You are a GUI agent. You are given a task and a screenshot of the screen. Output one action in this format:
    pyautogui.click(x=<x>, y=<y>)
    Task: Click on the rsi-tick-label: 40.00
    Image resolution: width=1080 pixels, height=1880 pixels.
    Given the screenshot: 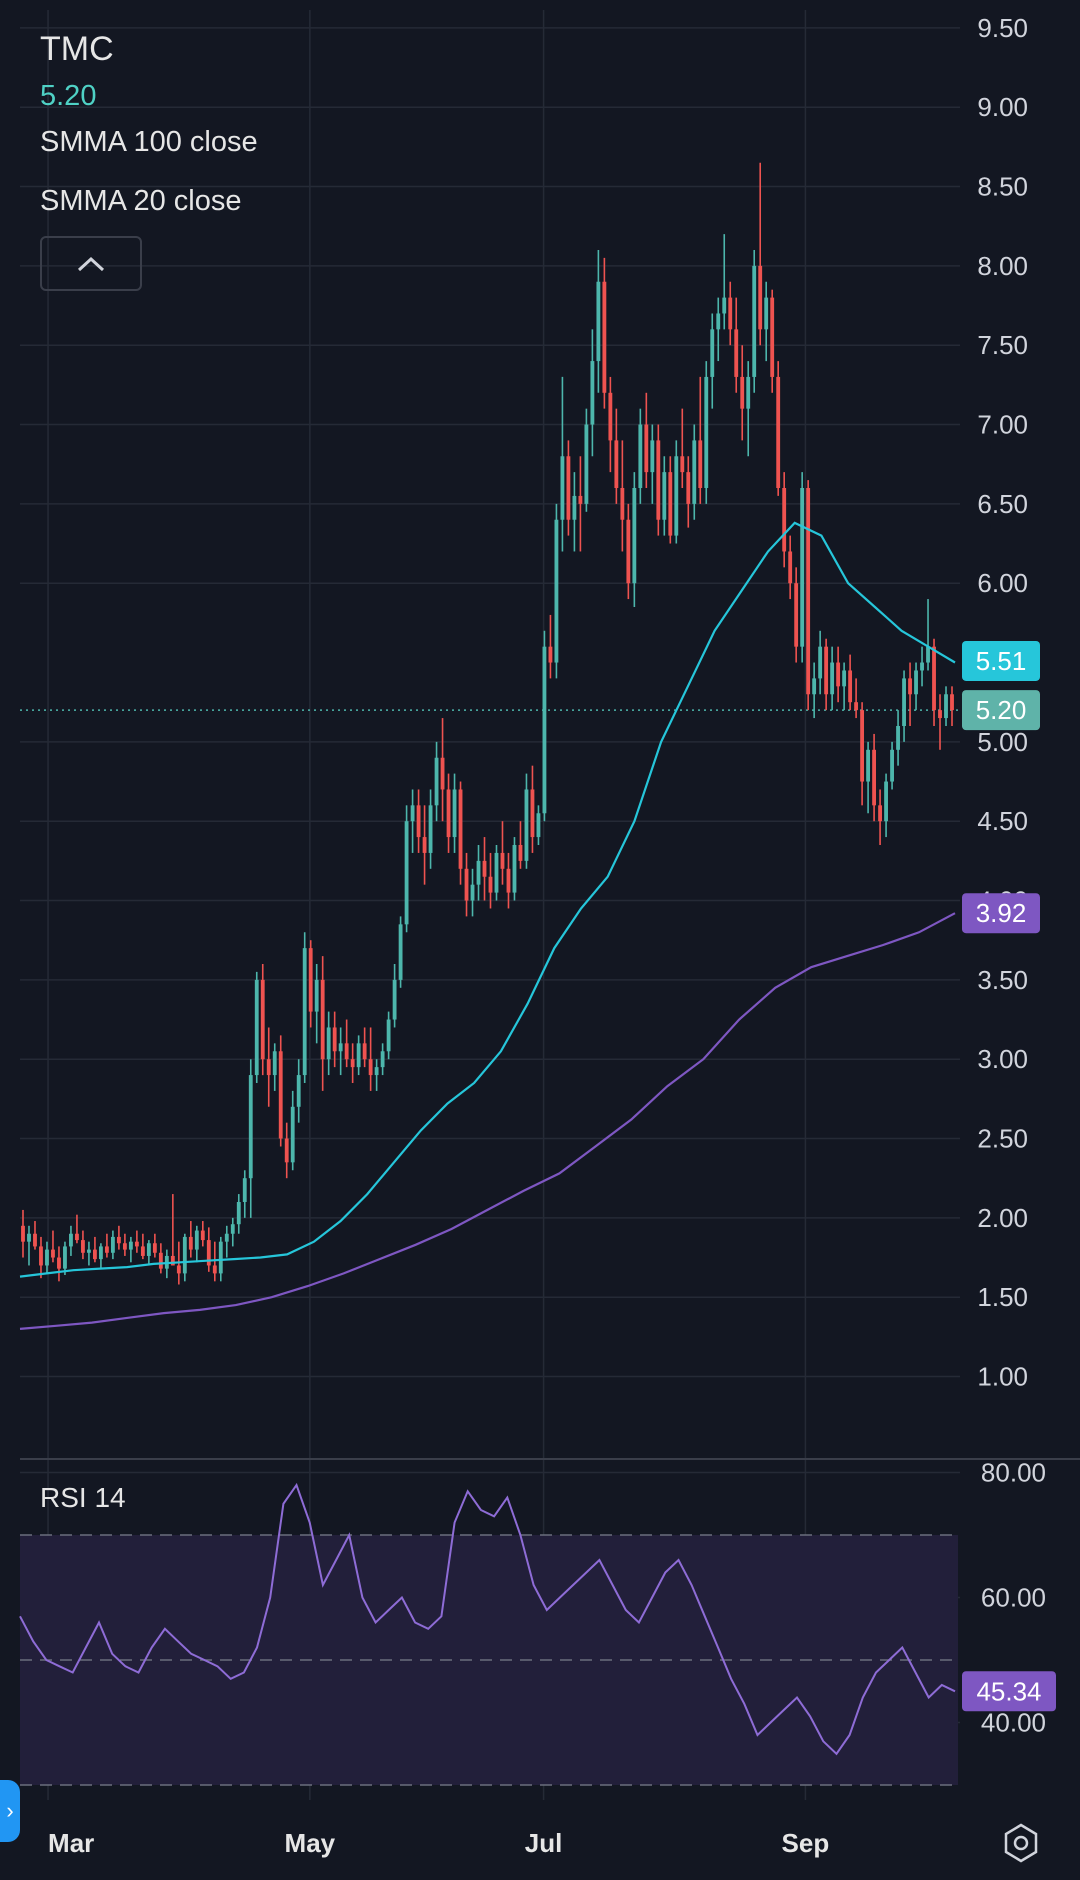 What is the action you would take?
    pyautogui.click(x=1013, y=1723)
    